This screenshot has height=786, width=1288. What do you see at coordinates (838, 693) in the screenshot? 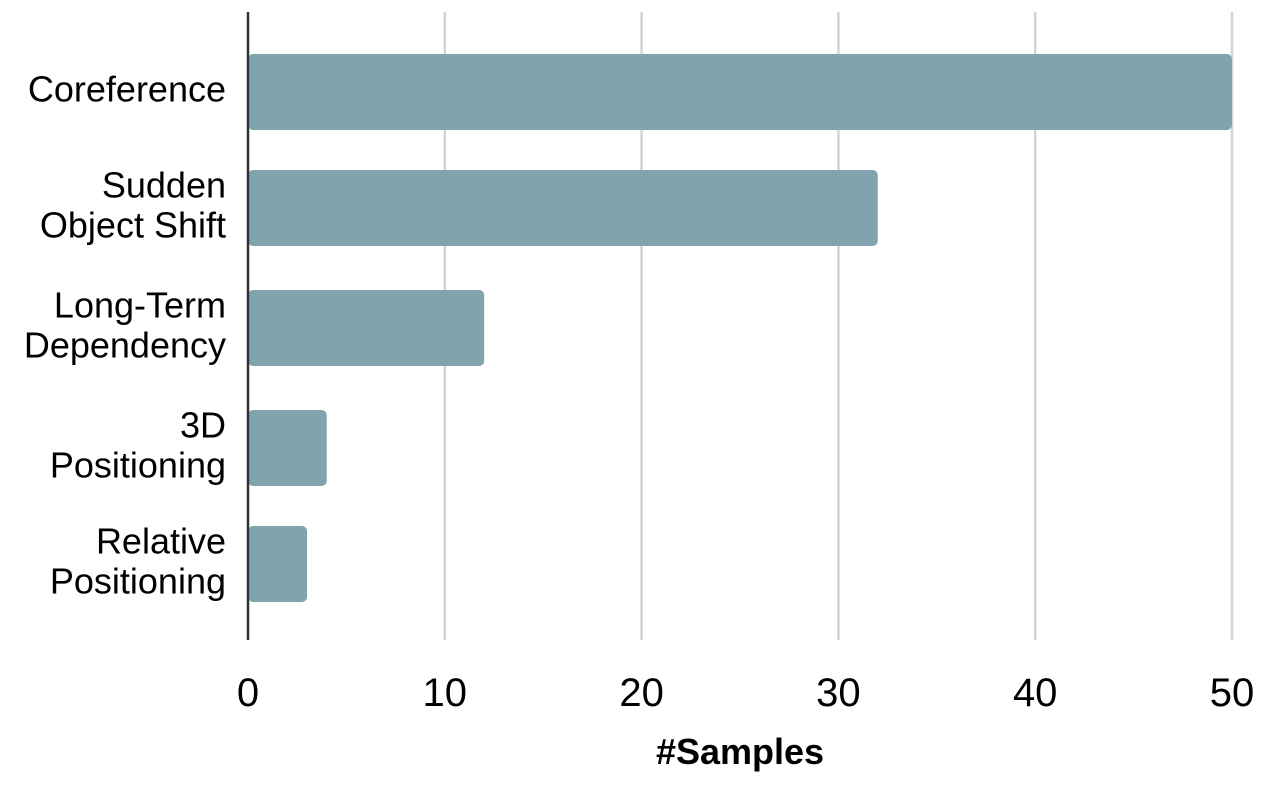
I see `x-tick-label: 30` at bounding box center [838, 693].